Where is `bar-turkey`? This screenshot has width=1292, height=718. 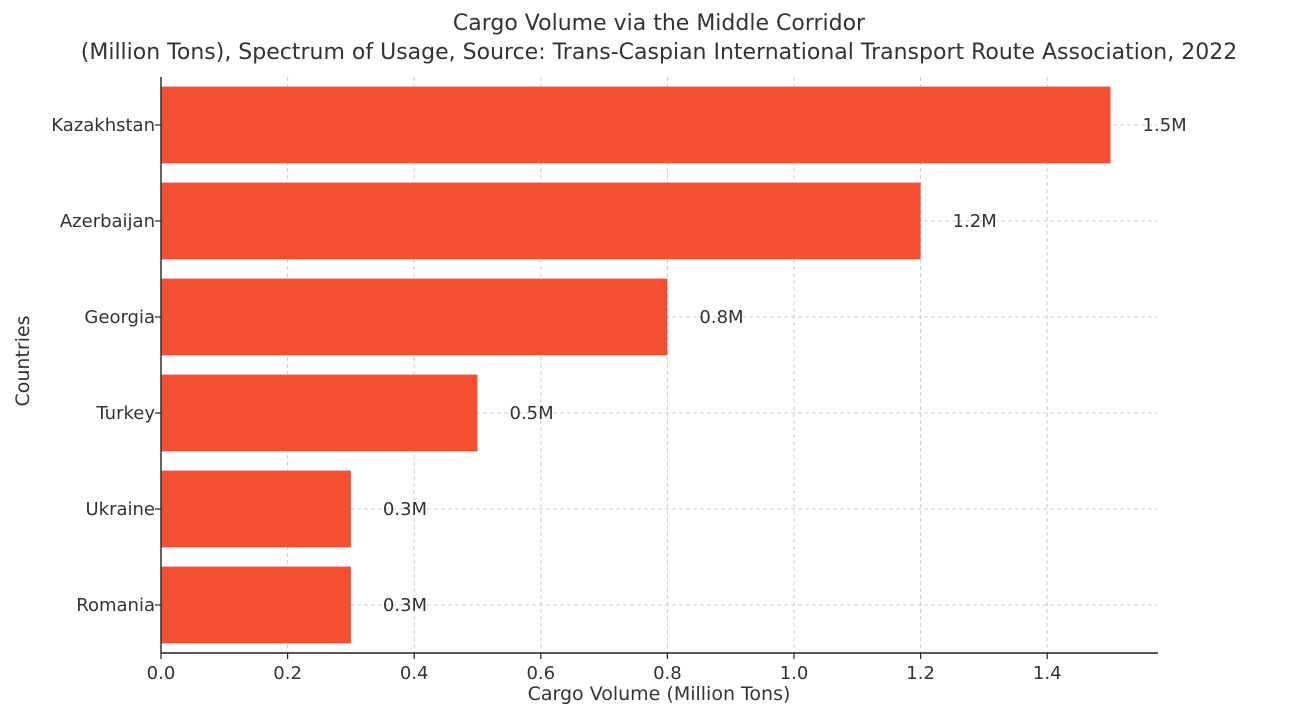
bar-turkey is located at coordinates (319, 413).